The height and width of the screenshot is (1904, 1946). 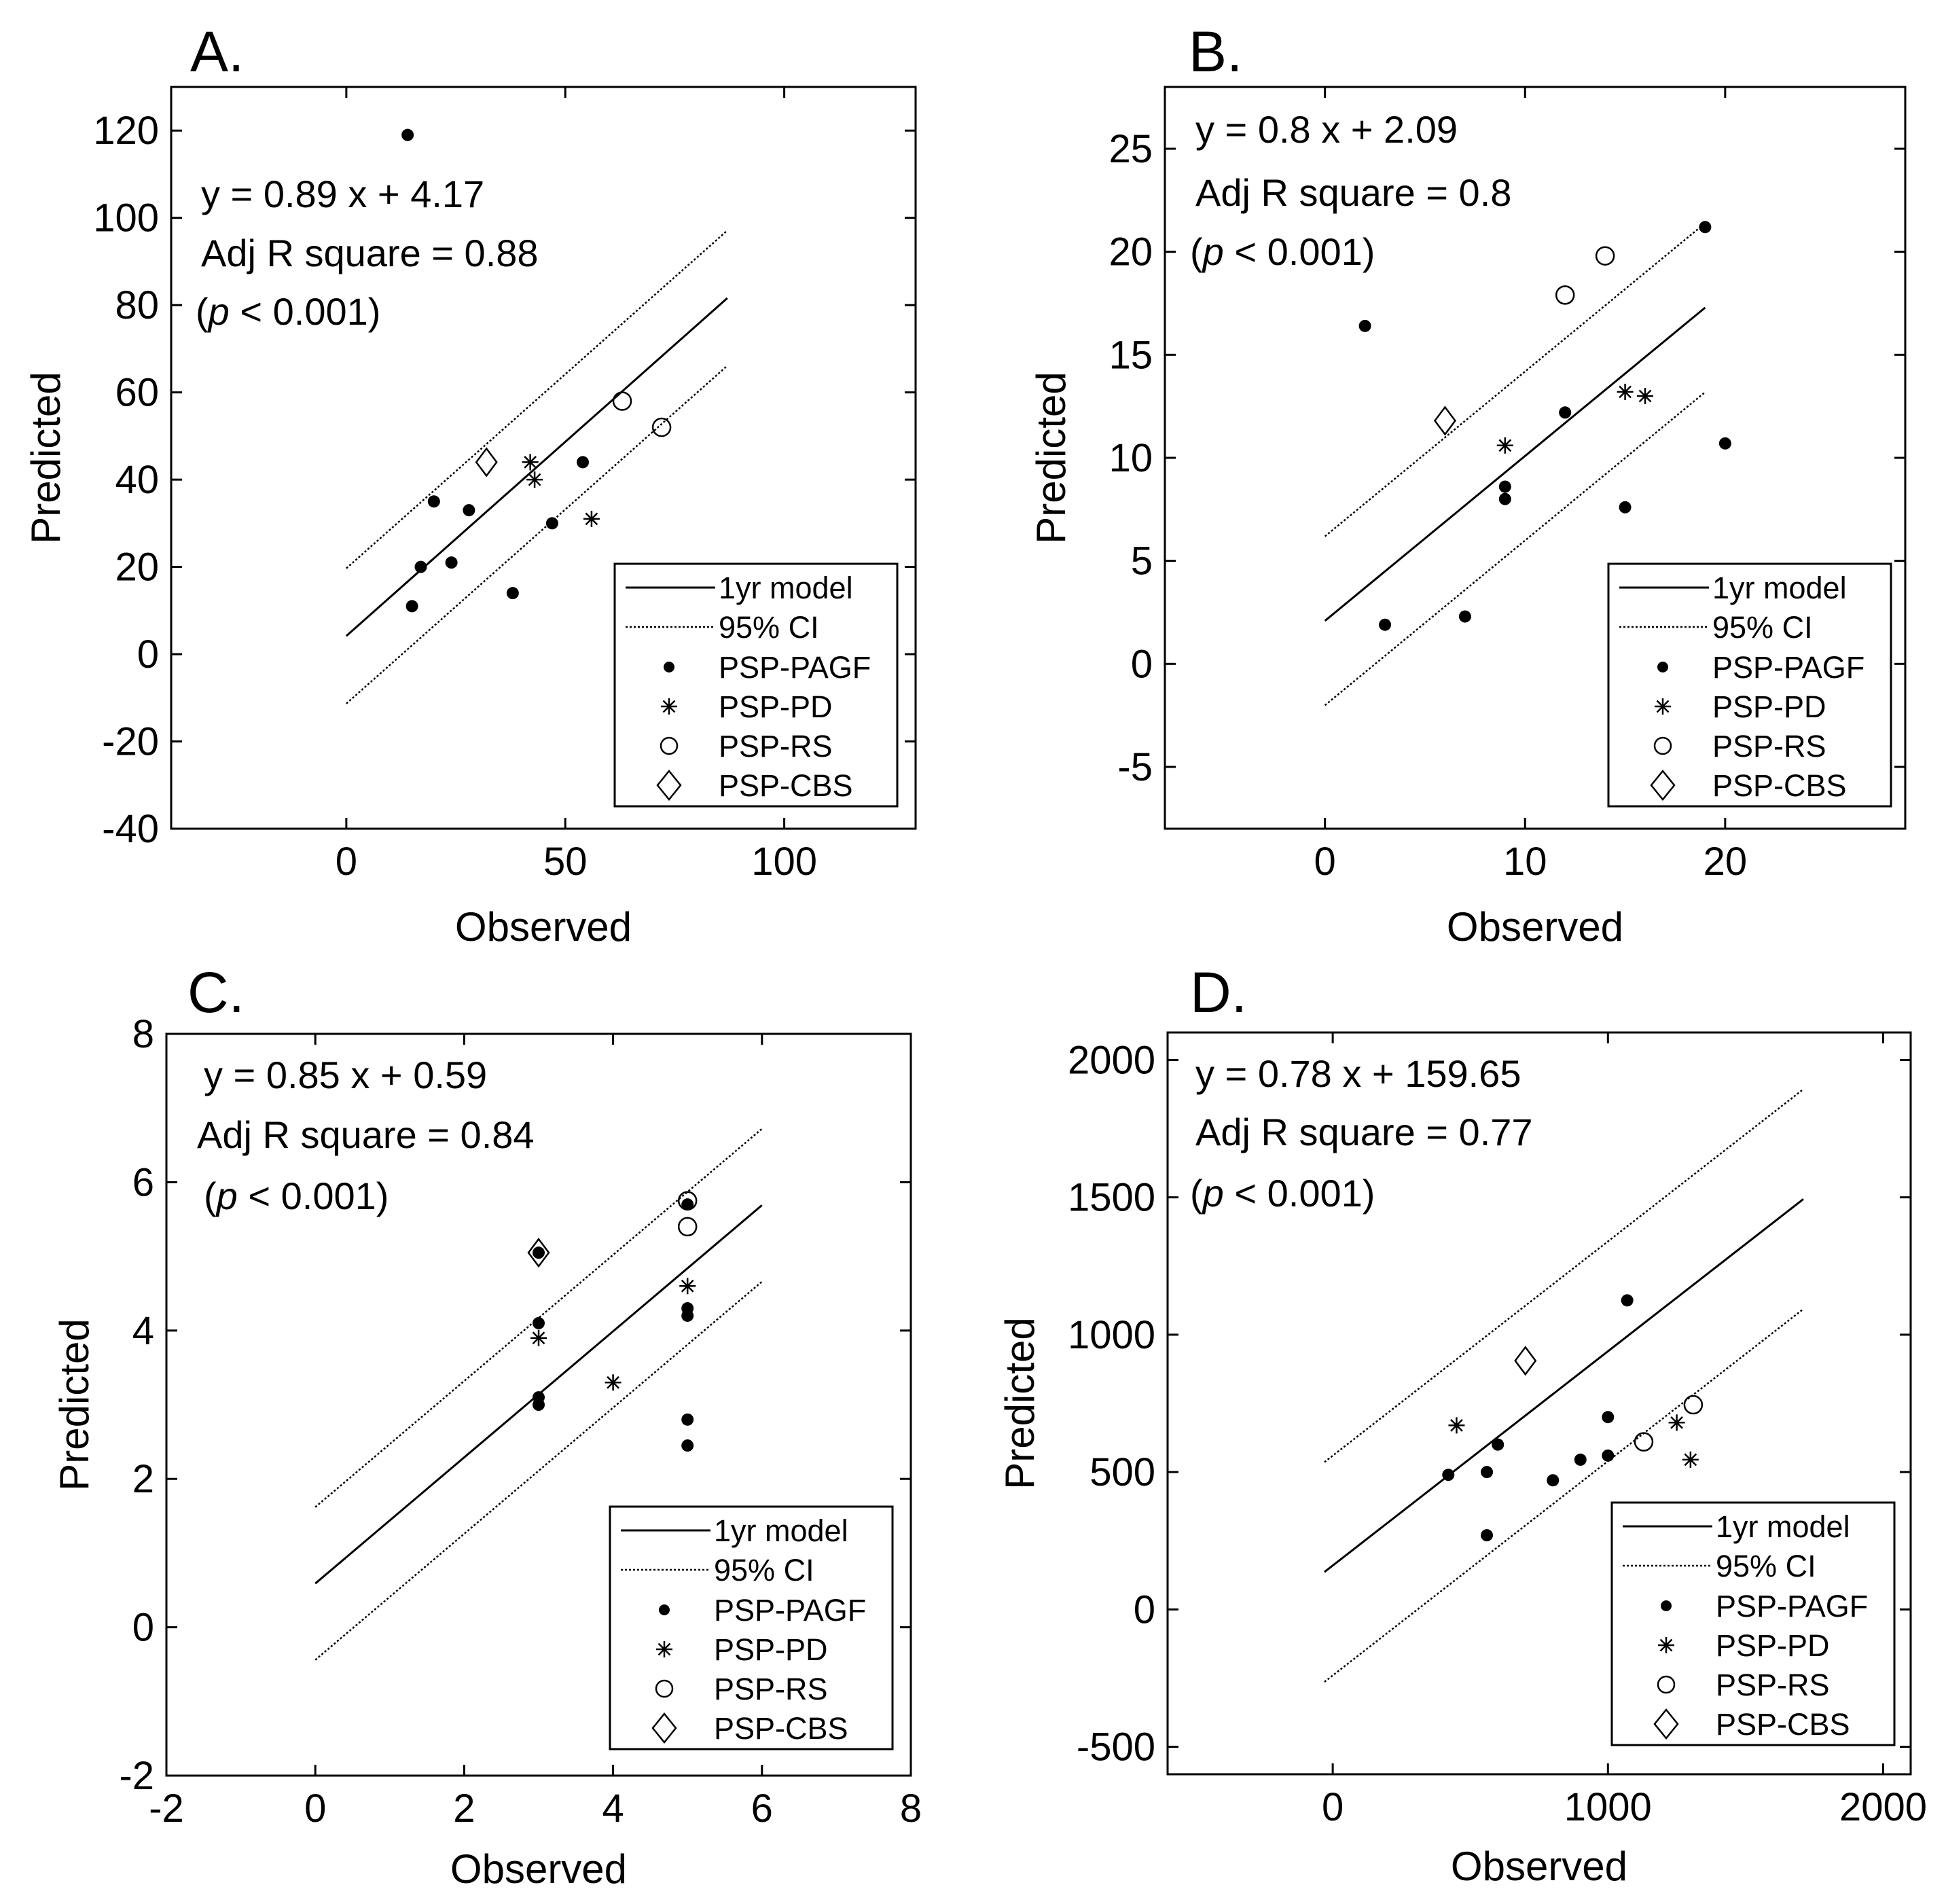 I want to click on panel-a-label: A., so click(x=217, y=52).